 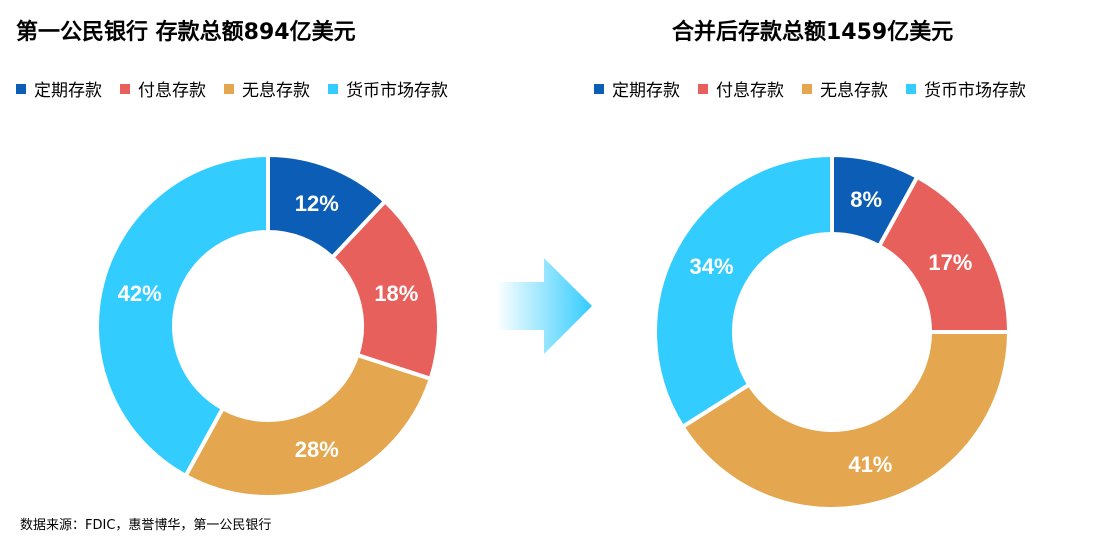 What do you see at coordinates (813, 32) in the screenshot?
I see `right-chart-title: 合并后存款总额1459亿美元` at bounding box center [813, 32].